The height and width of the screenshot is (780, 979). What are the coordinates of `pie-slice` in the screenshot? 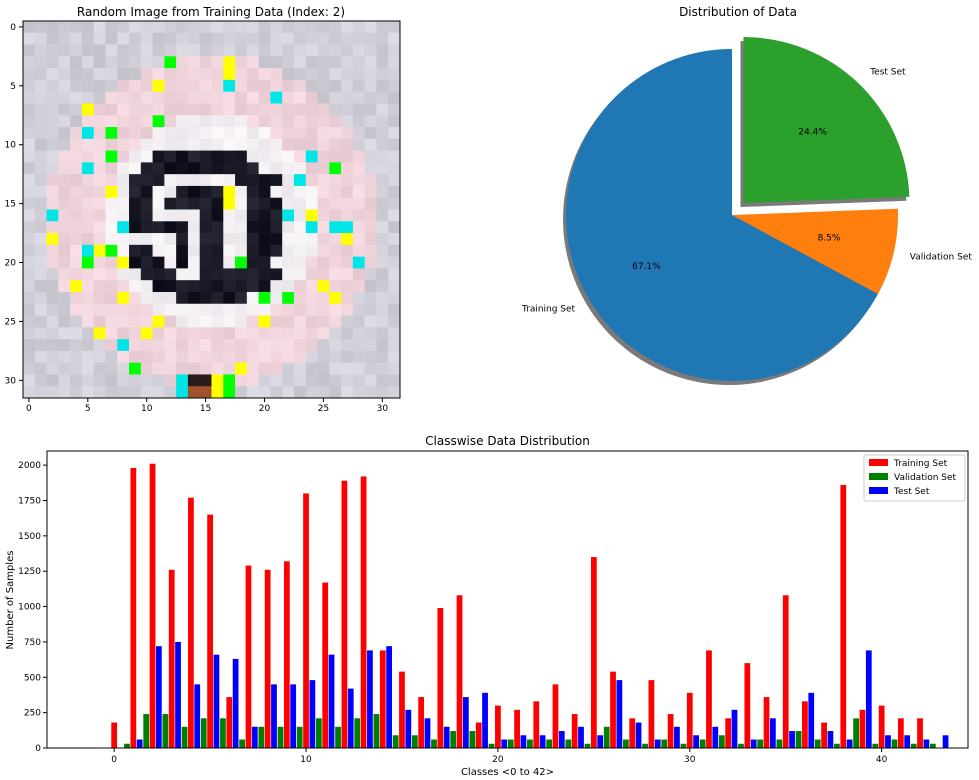 It's located at (722, 215).